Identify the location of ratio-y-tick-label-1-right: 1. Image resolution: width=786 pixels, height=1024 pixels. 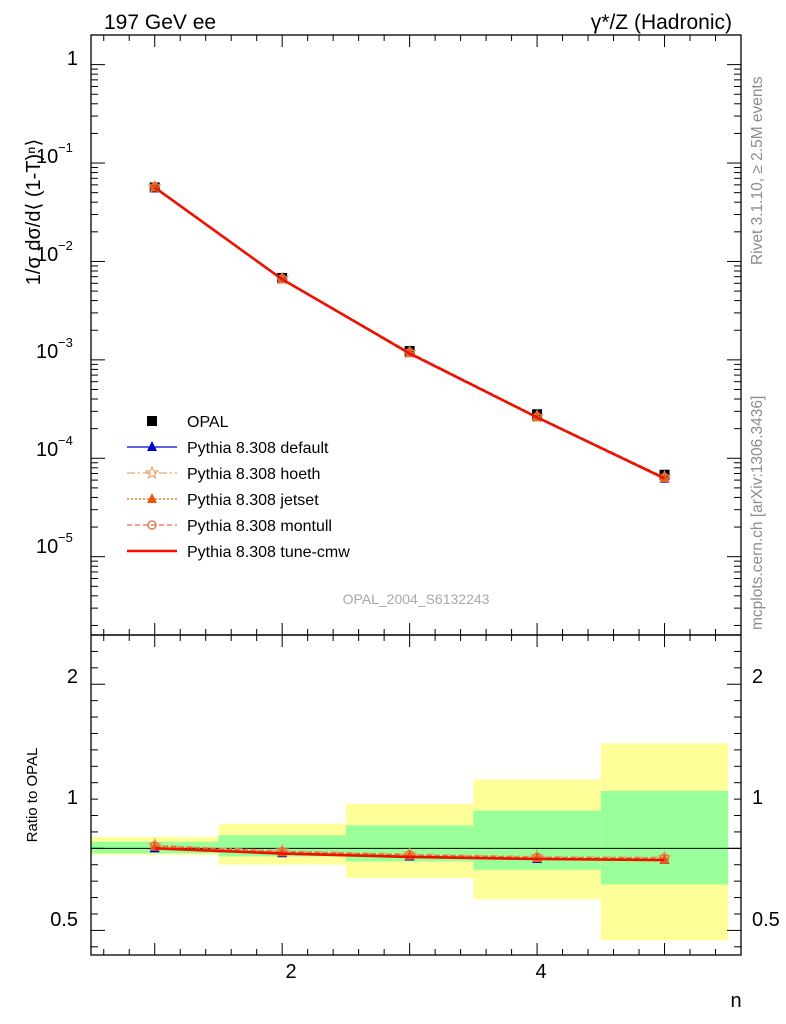
(757, 798).